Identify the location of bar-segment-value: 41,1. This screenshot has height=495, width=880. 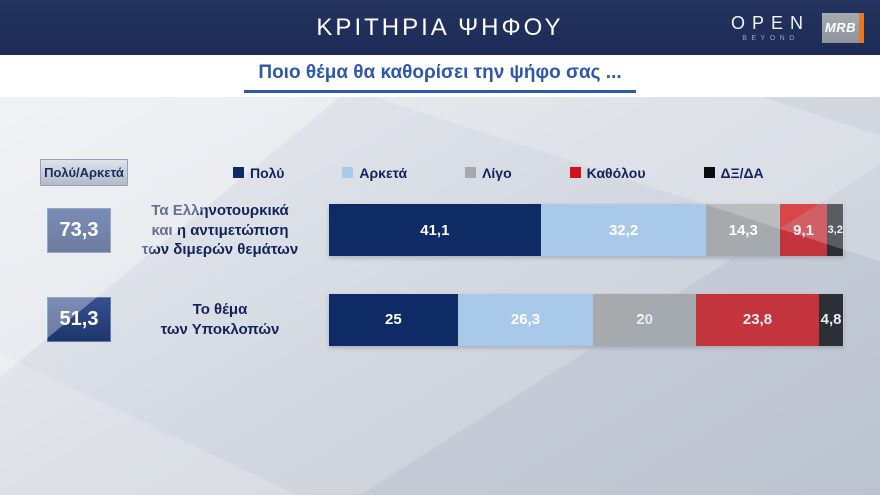
(435, 230).